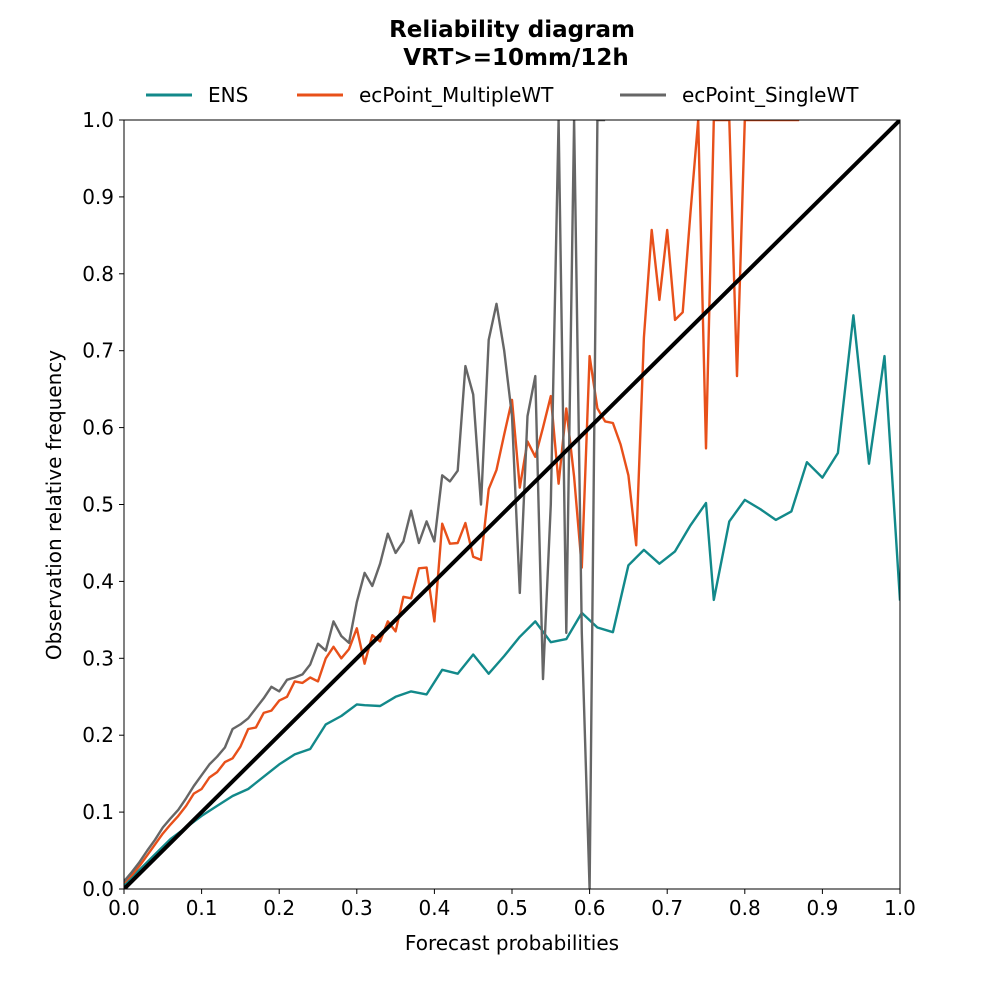 This screenshot has width=1000, height=1000. What do you see at coordinates (54, 505) in the screenshot?
I see `y-axis-label: Observation relative frequency` at bounding box center [54, 505].